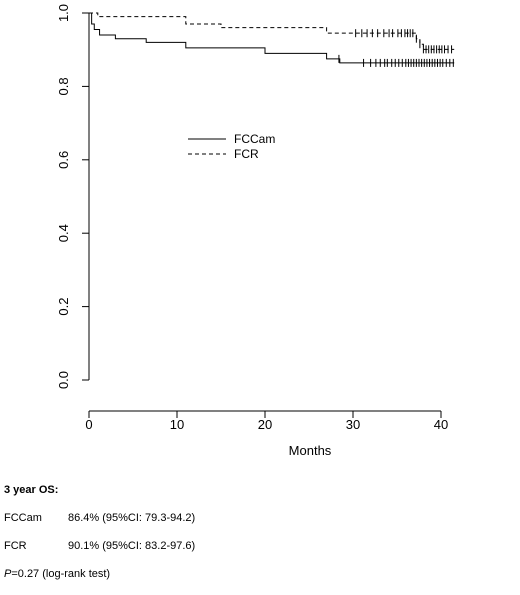  I want to click on os-summary-title: 3 year OS:, so click(31, 490).